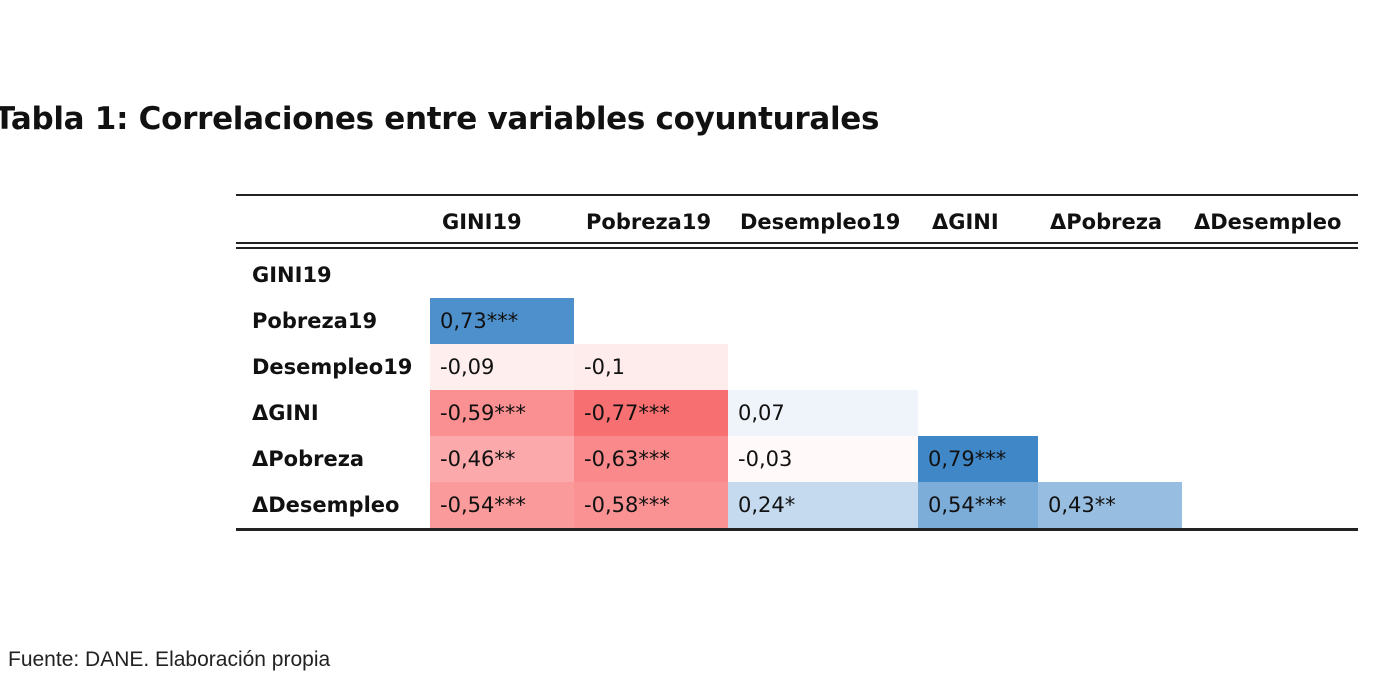 This screenshot has height=700, width=1400. Describe the element at coordinates (285, 413) in the screenshot. I see `row-label: ΔGINI` at that location.